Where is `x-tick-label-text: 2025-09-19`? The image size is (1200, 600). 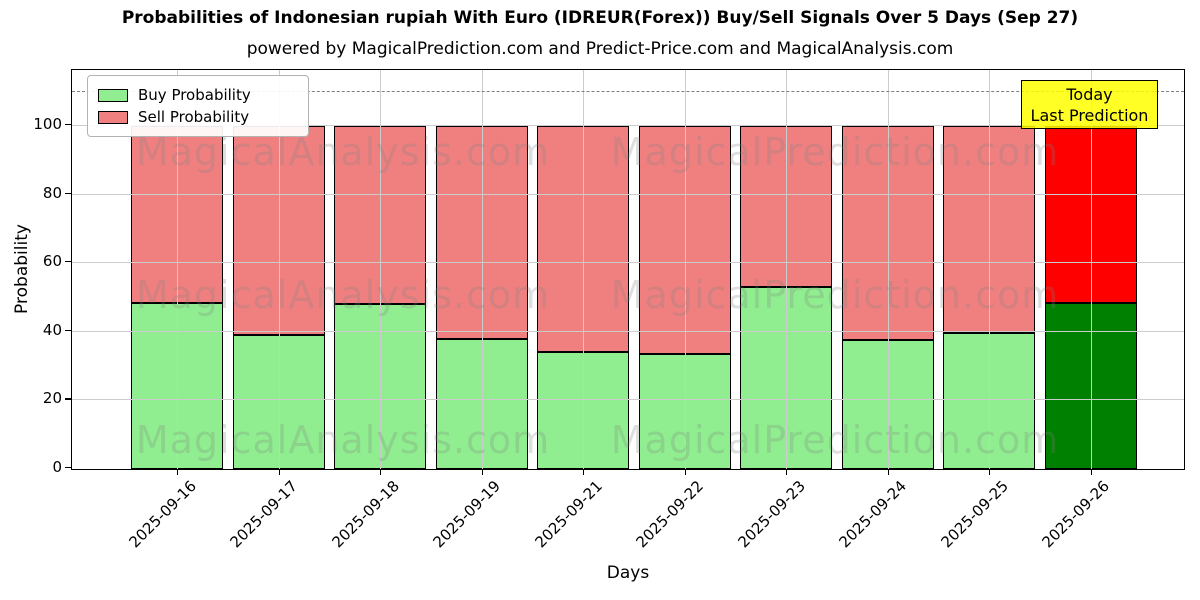
x-tick-label-text: 2025-09-19 is located at coordinates (467, 514).